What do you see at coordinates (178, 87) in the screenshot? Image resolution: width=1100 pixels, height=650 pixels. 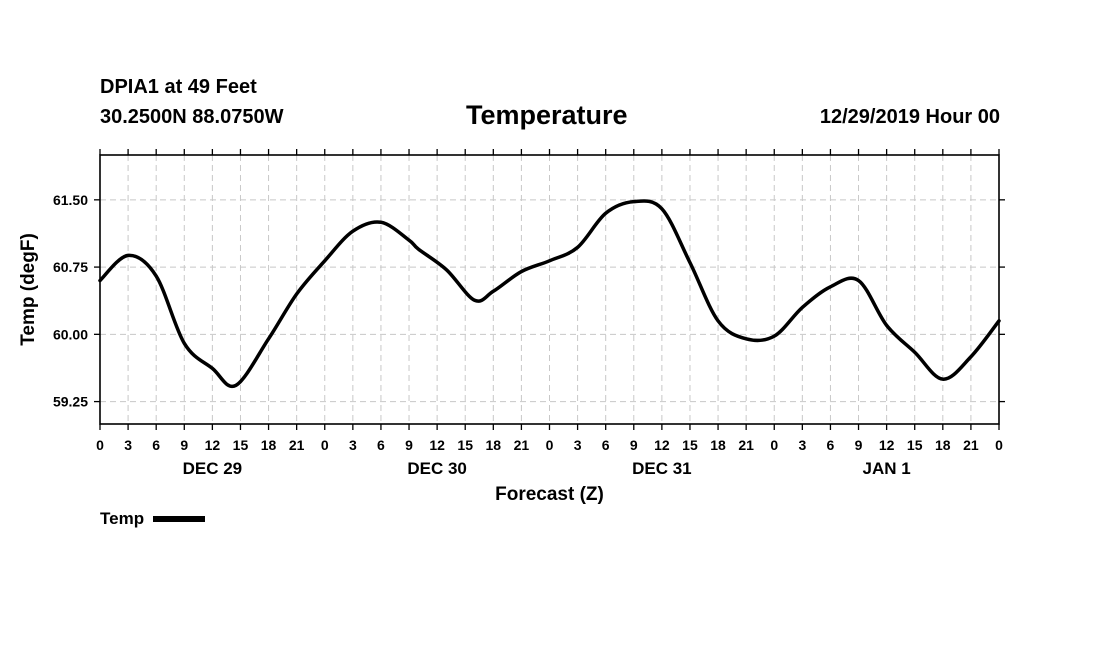 I see `station-label: DPIA1 at 49 Feet` at bounding box center [178, 87].